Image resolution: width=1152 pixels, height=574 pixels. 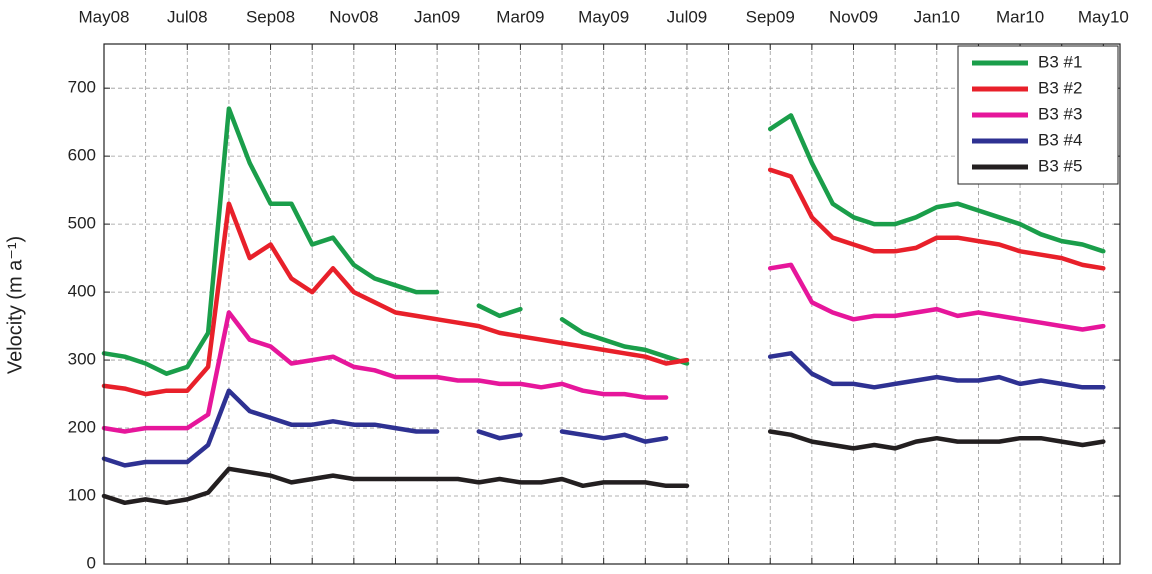 What do you see at coordinates (82, 155) in the screenshot?
I see `y-tick-label: 600` at bounding box center [82, 155].